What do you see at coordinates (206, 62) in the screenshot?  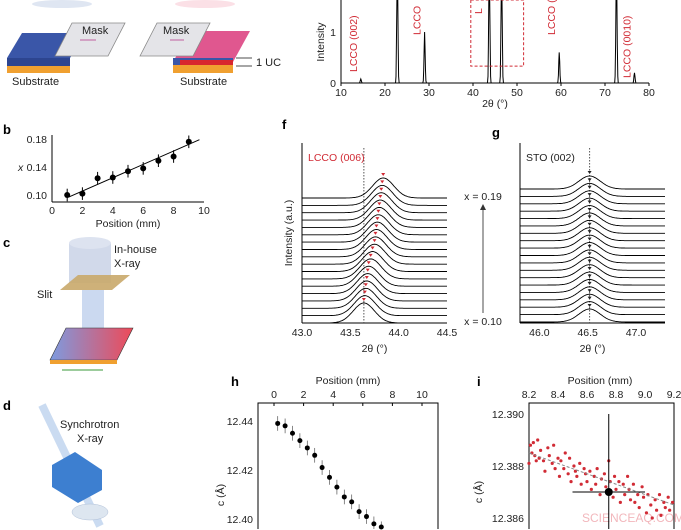 I see `film-red-layer` at bounding box center [206, 62].